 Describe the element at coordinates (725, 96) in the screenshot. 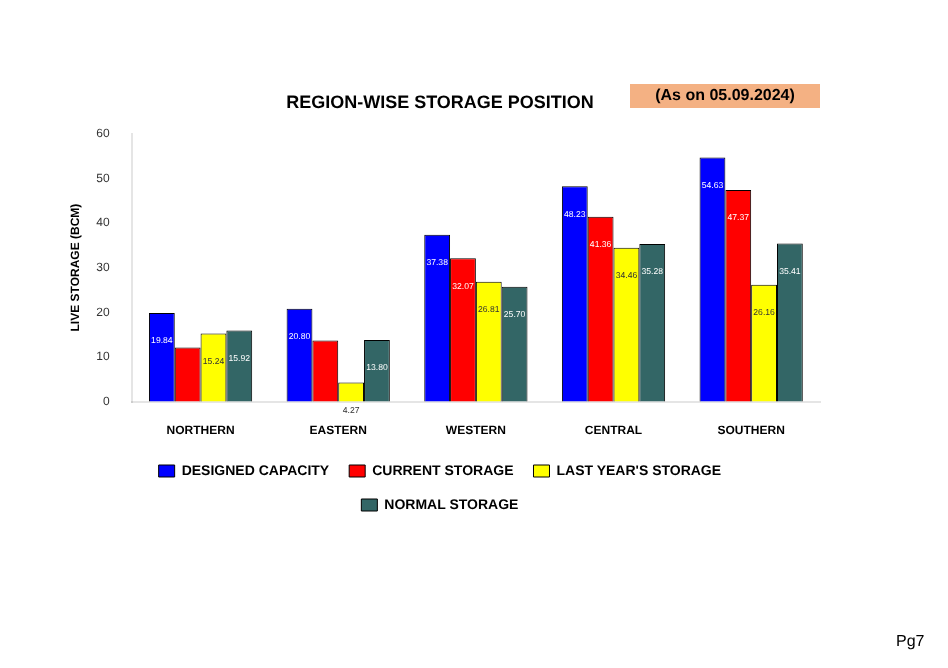

I see `text: (As on 05.09.2024)` at that location.